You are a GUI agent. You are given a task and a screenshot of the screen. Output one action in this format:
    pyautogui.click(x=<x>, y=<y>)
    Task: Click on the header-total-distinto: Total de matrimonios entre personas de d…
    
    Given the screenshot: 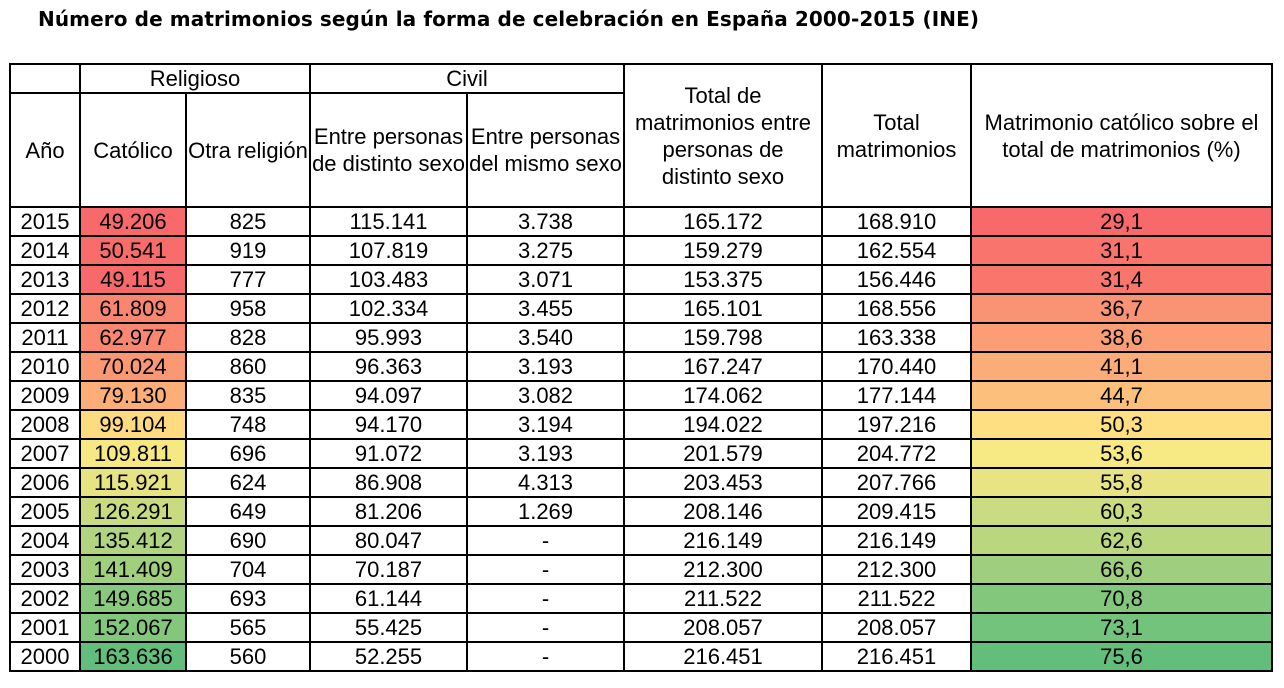 What is the action you would take?
    pyautogui.click(x=723, y=135)
    